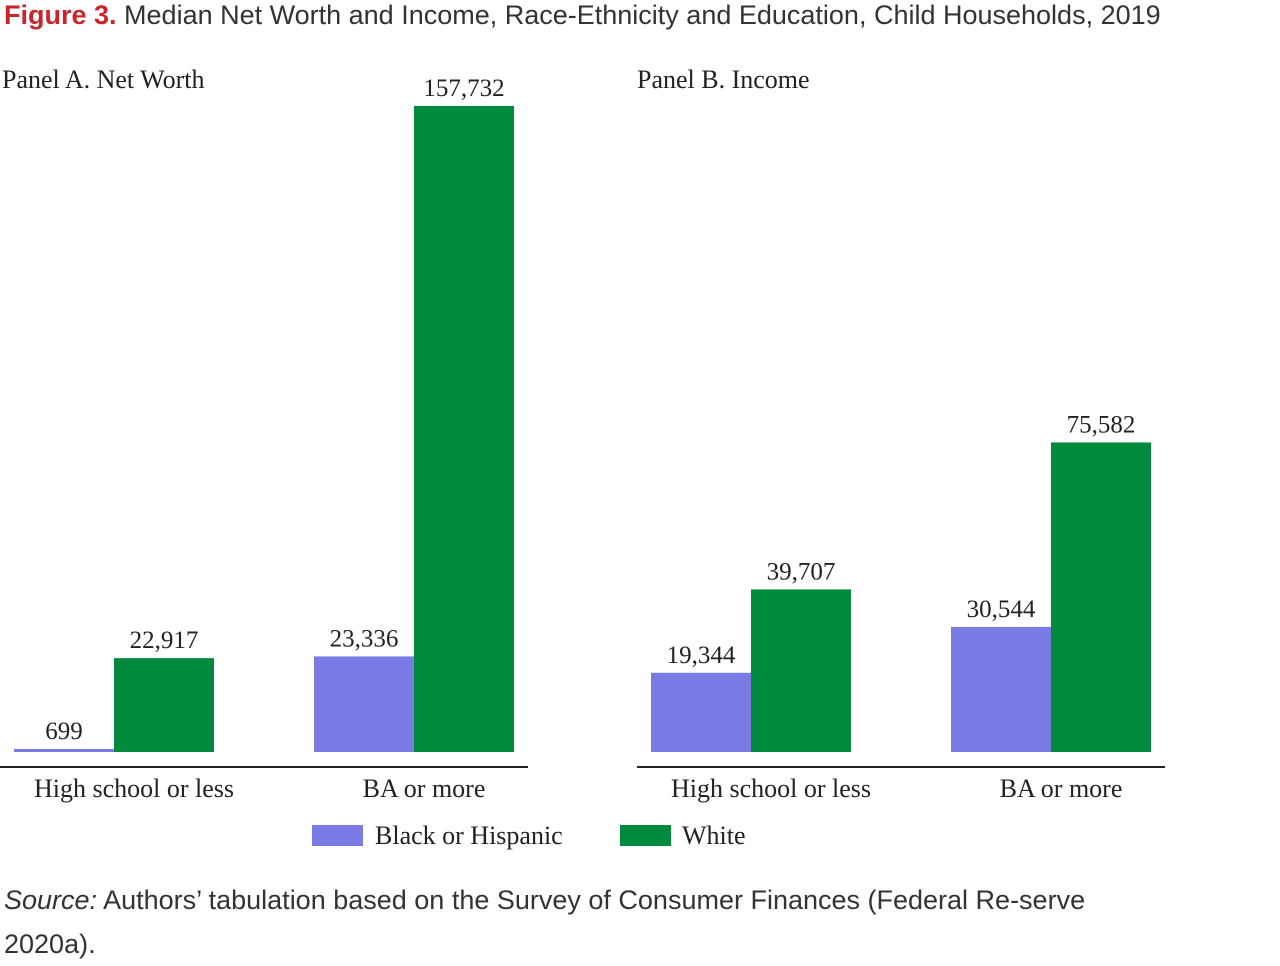 The height and width of the screenshot is (966, 1280). I want to click on data-label: 157,732, so click(463, 88).